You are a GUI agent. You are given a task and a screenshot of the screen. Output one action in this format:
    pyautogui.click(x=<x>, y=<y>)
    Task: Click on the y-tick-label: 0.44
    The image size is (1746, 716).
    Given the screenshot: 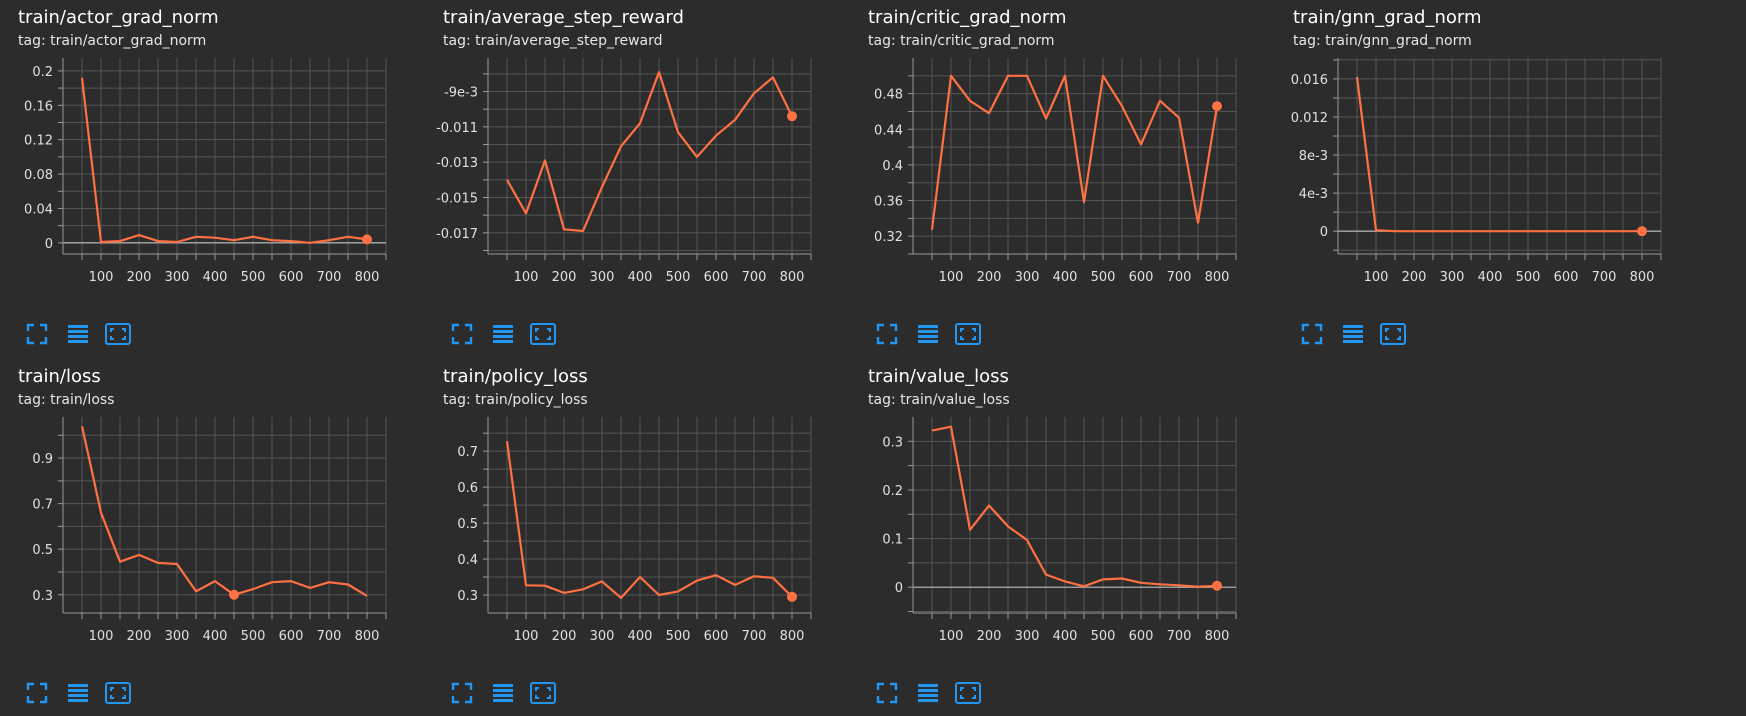 What is the action you would take?
    pyautogui.click(x=888, y=130)
    